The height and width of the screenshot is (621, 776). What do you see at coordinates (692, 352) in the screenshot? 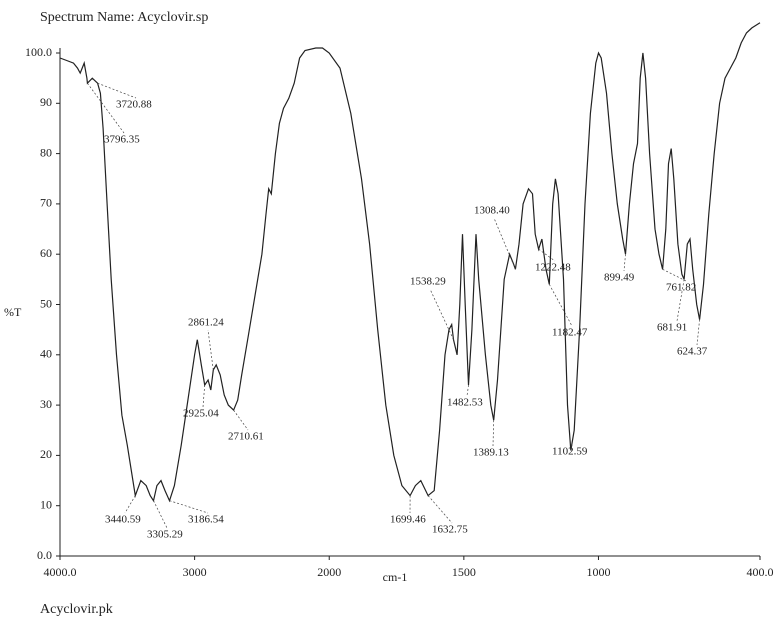
I see `peak-label: 624.37` at bounding box center [692, 352].